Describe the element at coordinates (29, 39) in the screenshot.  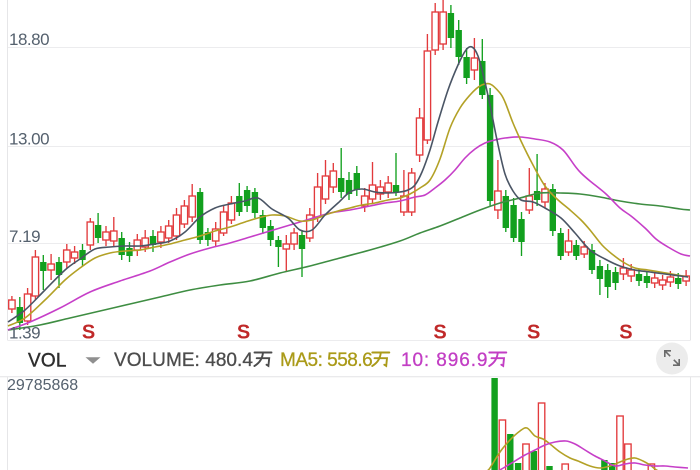
I see `svg-text: 18.80` at that location.